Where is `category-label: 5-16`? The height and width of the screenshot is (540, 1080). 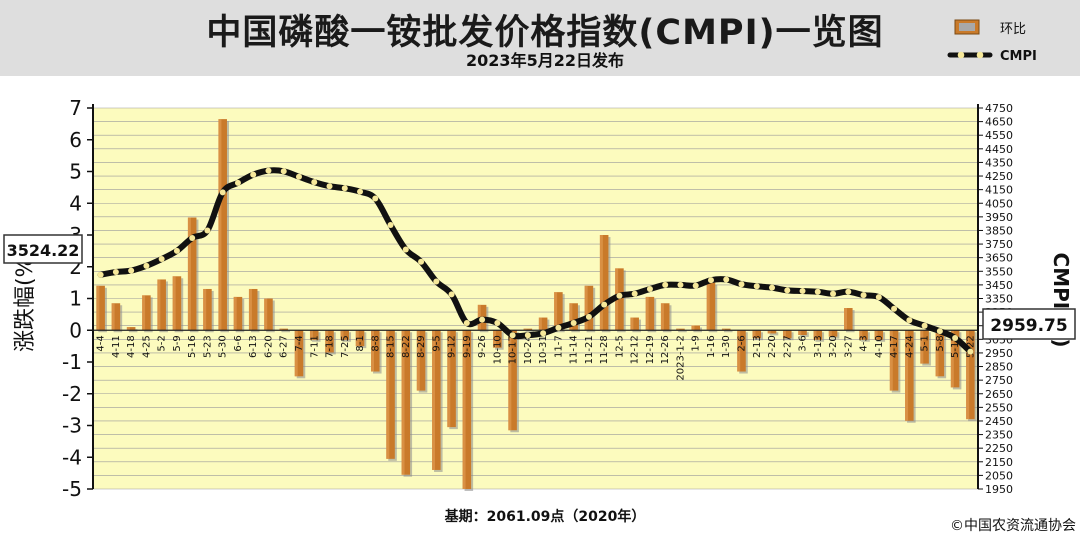 category-label: 5-16 is located at coordinates (192, 346).